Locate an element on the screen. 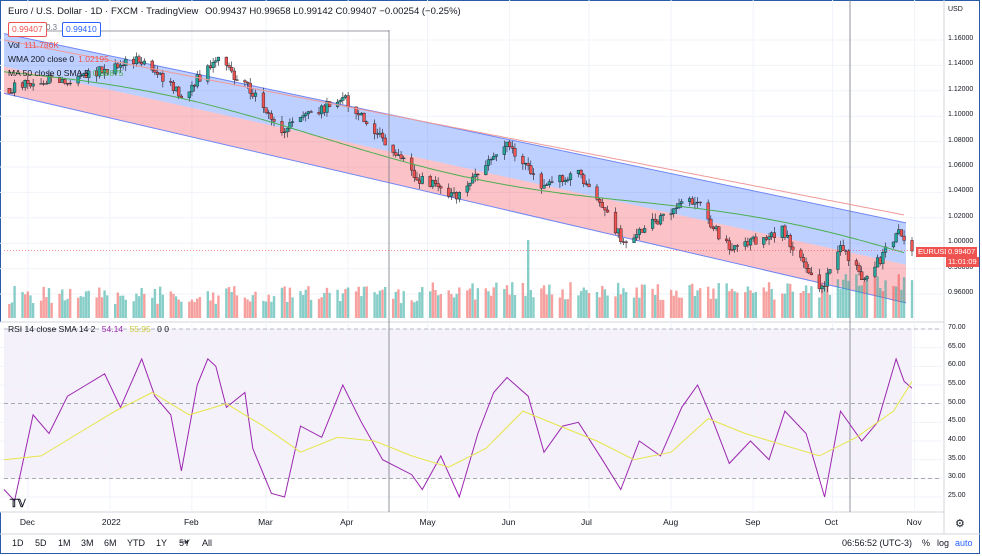  timeframe-button: All is located at coordinates (207, 543).